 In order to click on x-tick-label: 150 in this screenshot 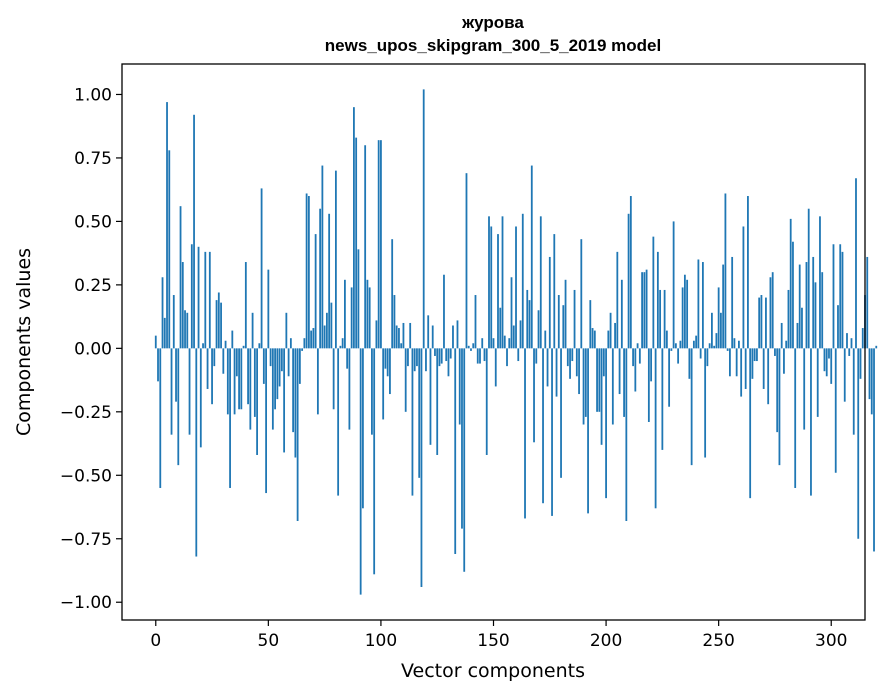, I will do `click(493, 641)`.